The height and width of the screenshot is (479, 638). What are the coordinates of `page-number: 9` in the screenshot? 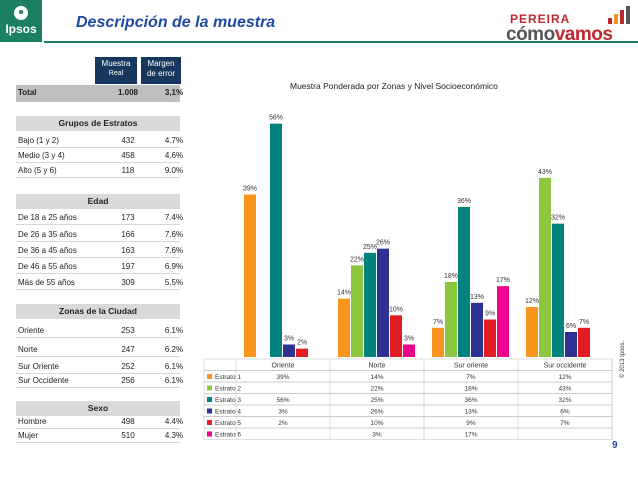 It's located at (615, 445).